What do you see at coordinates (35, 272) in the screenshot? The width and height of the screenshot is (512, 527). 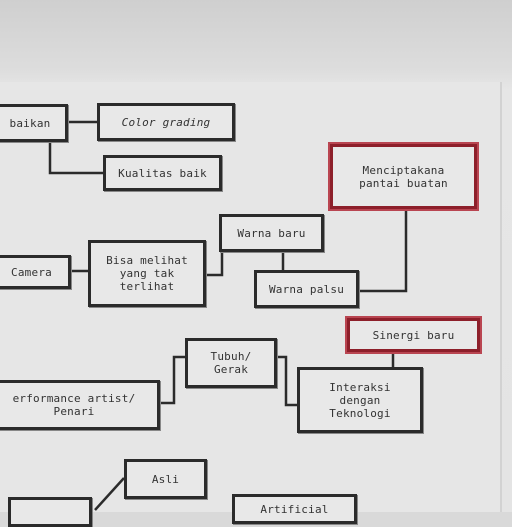 I see `node-camera: Camera` at bounding box center [35, 272].